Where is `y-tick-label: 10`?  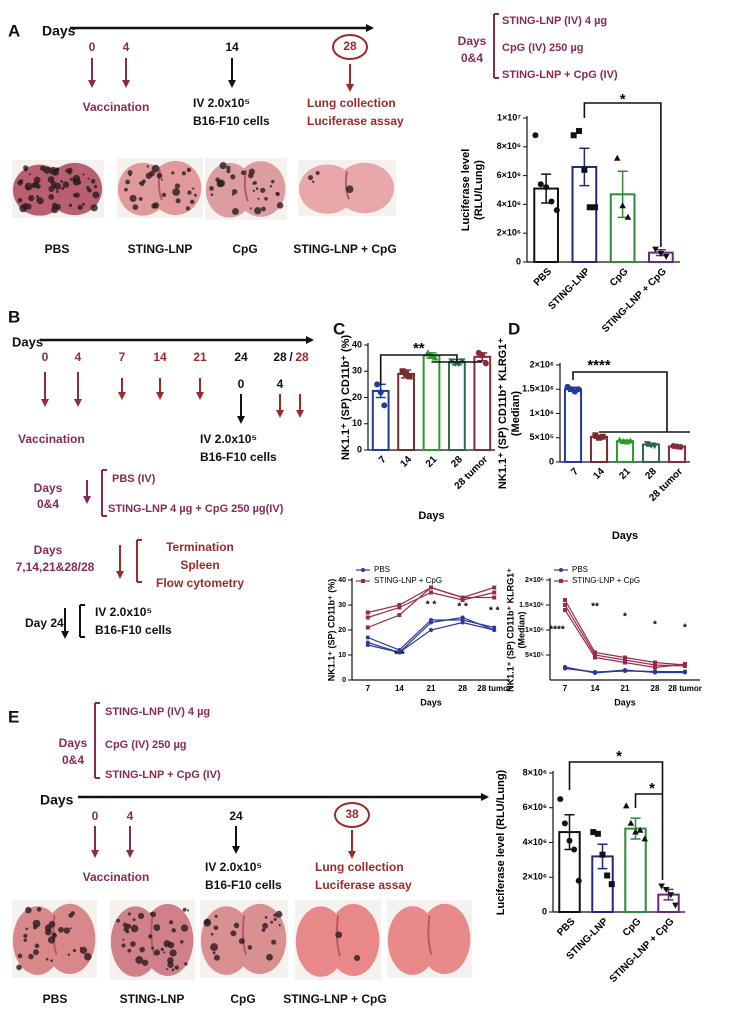 y-tick-label: 10 is located at coordinates (342, 655).